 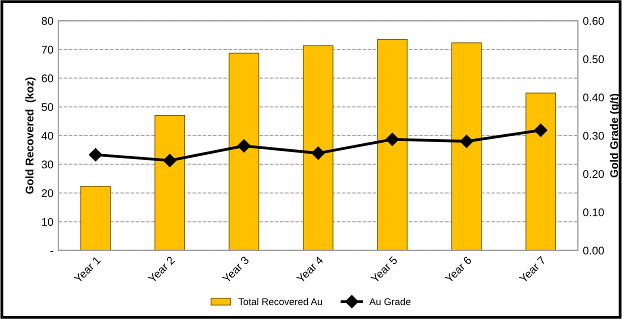 What do you see at coordinates (593, 212) in the screenshot?
I see `y2-tick-label: 0.10` at bounding box center [593, 212].